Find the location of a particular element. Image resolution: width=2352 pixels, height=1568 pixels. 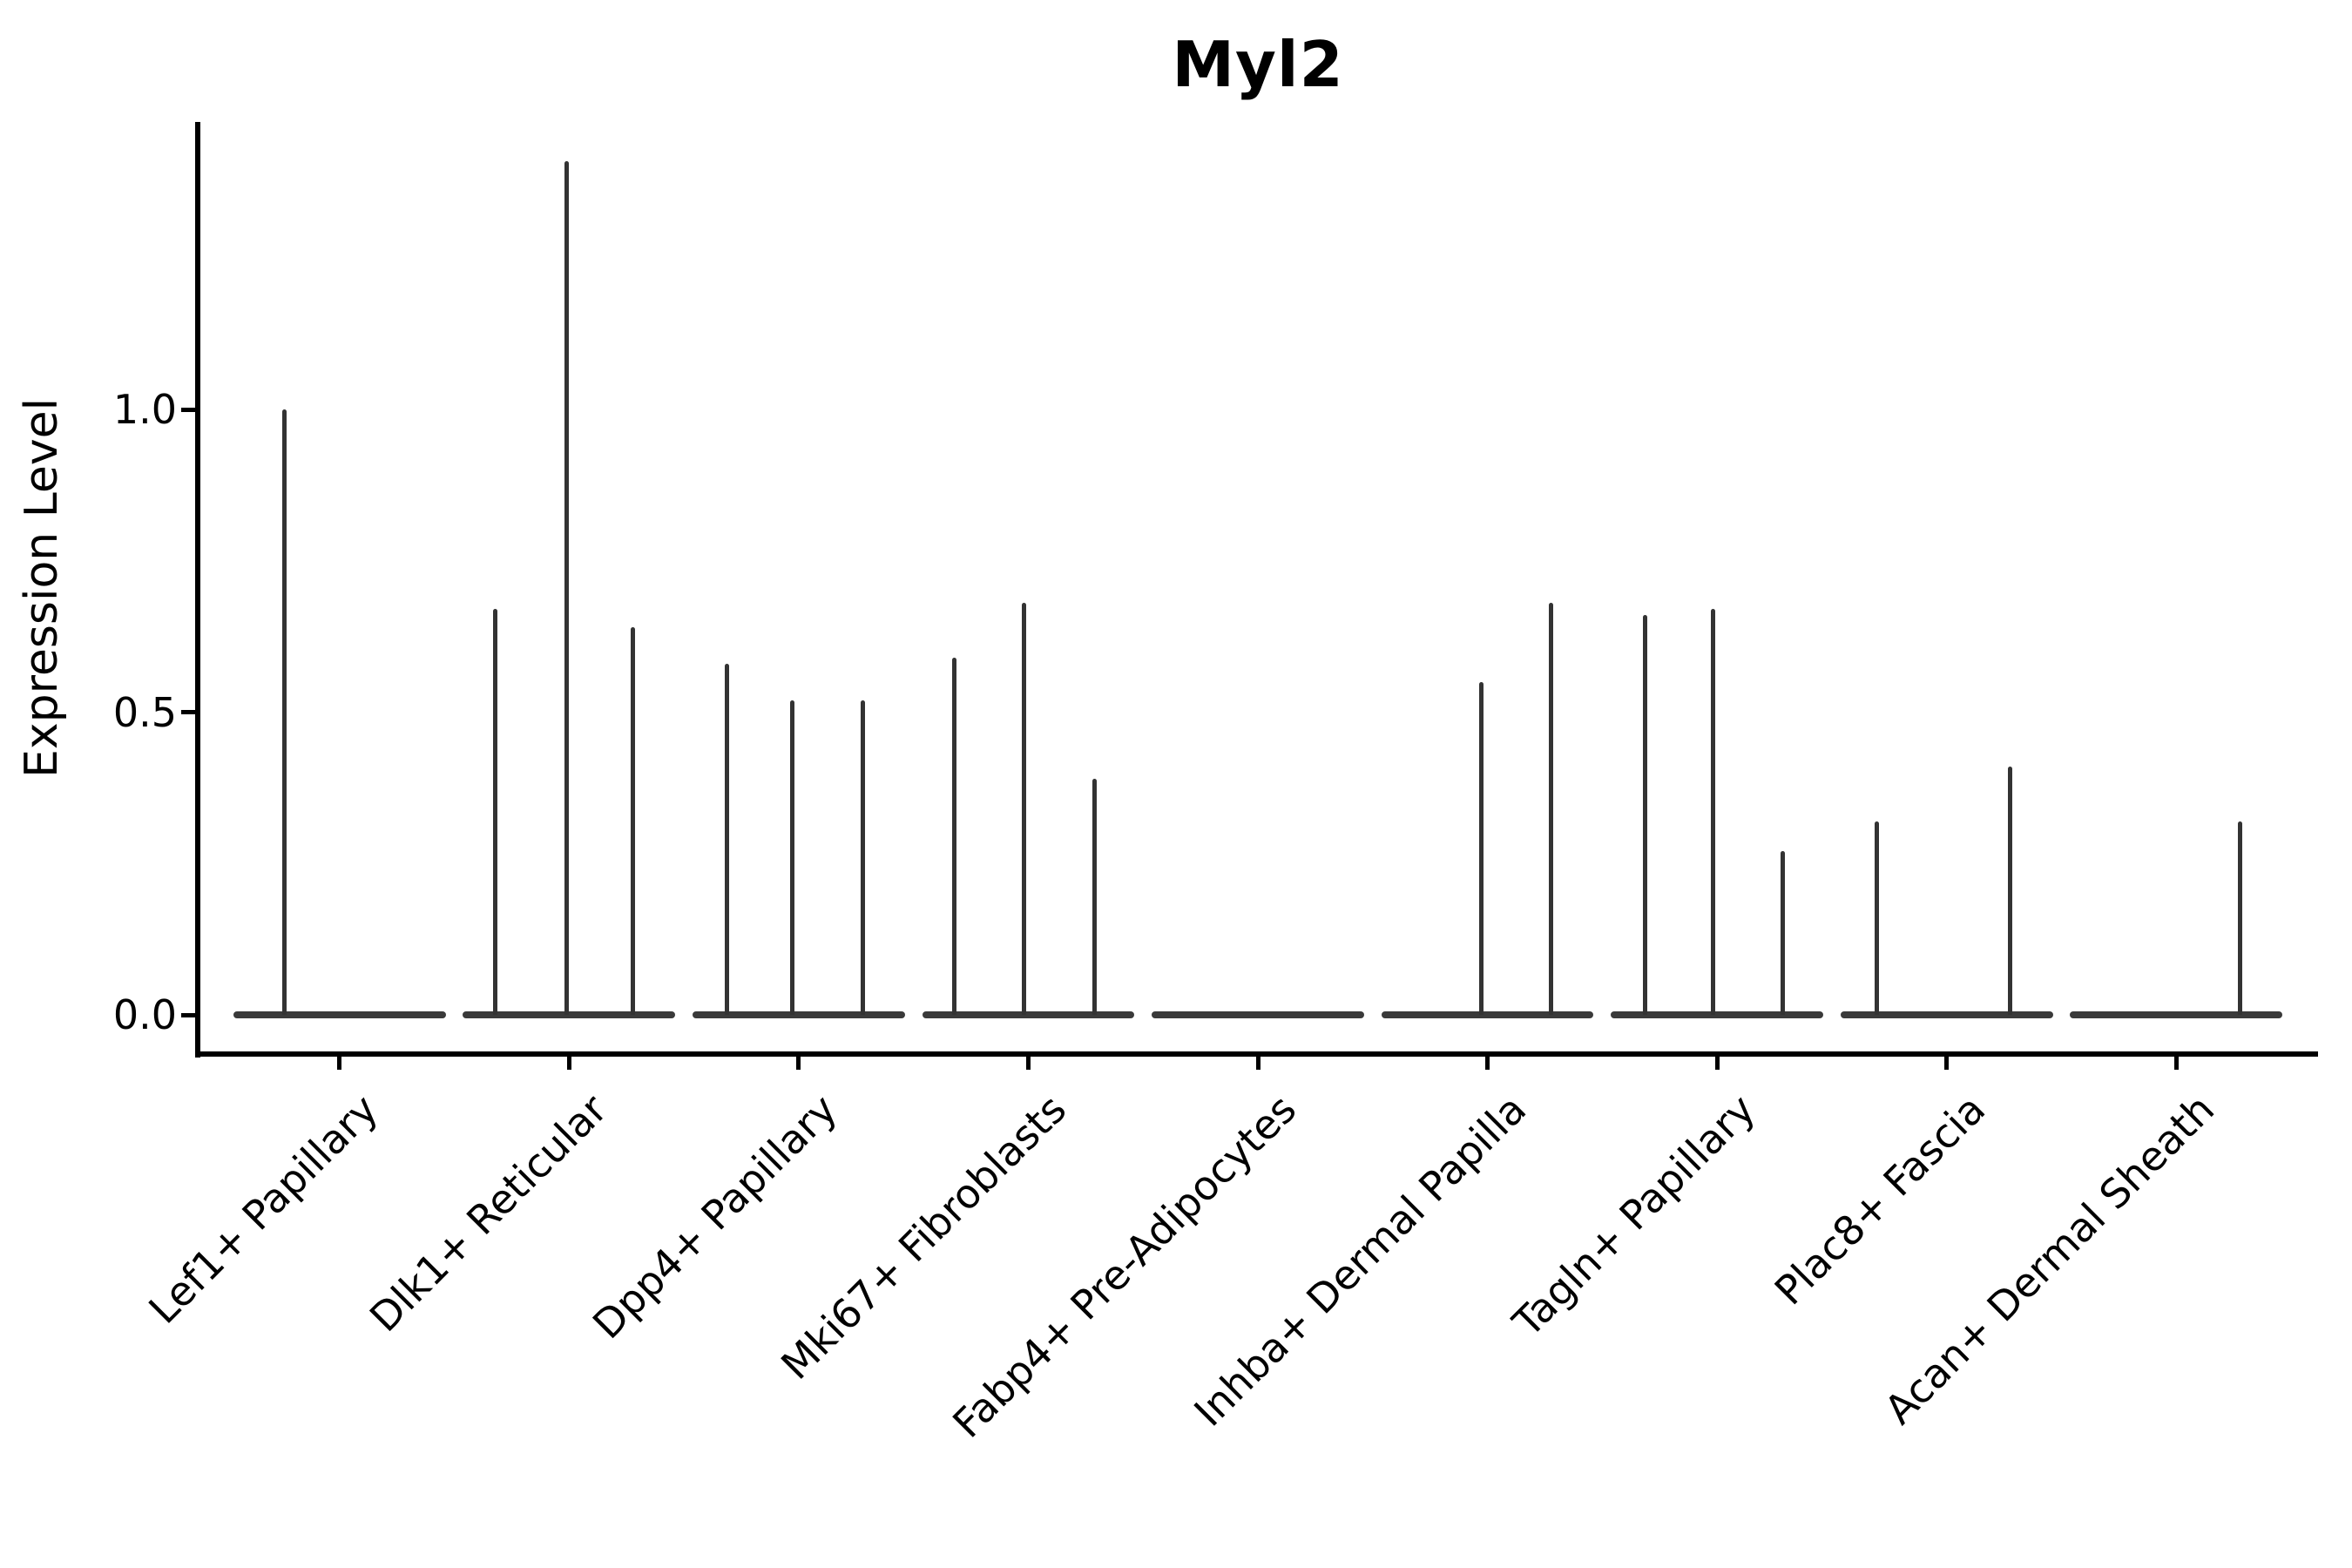

y-tick-label: 0.0 is located at coordinates (145, 1014).